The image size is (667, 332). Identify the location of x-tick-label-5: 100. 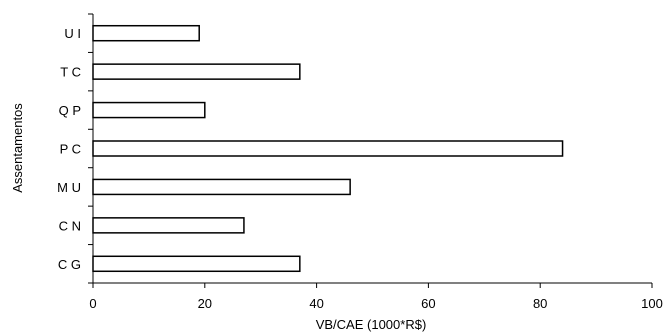
(652, 303).